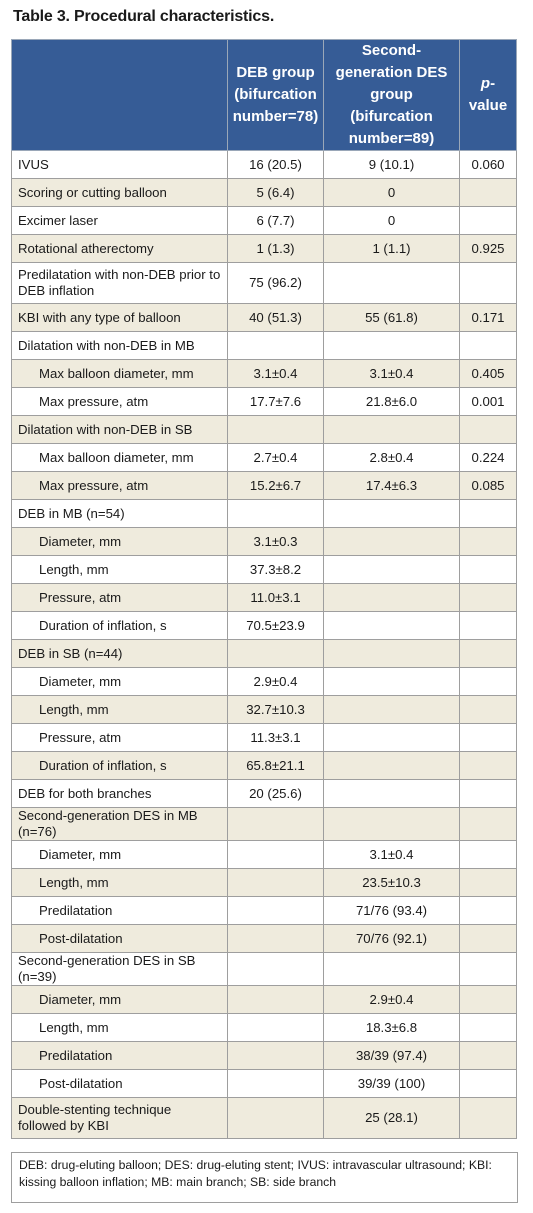 The image size is (533, 1213). What do you see at coordinates (119, 248) in the screenshot?
I see `row-label-cell: Rotational atherectomy` at bounding box center [119, 248].